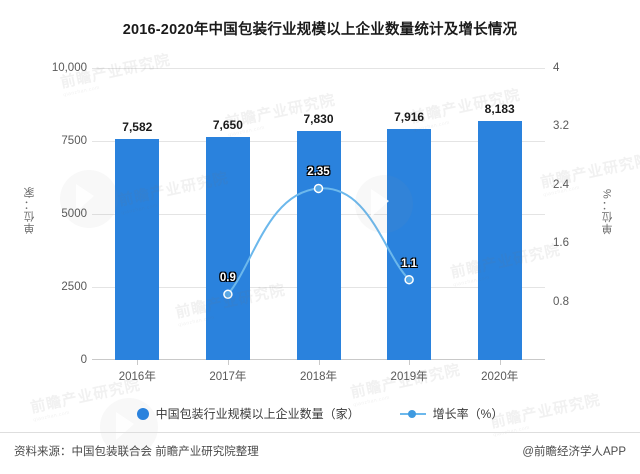 This screenshot has height=474, width=640. What do you see at coordinates (318, 377) in the screenshot?
I see `x-axis-tick-label: 2018年` at bounding box center [318, 377].